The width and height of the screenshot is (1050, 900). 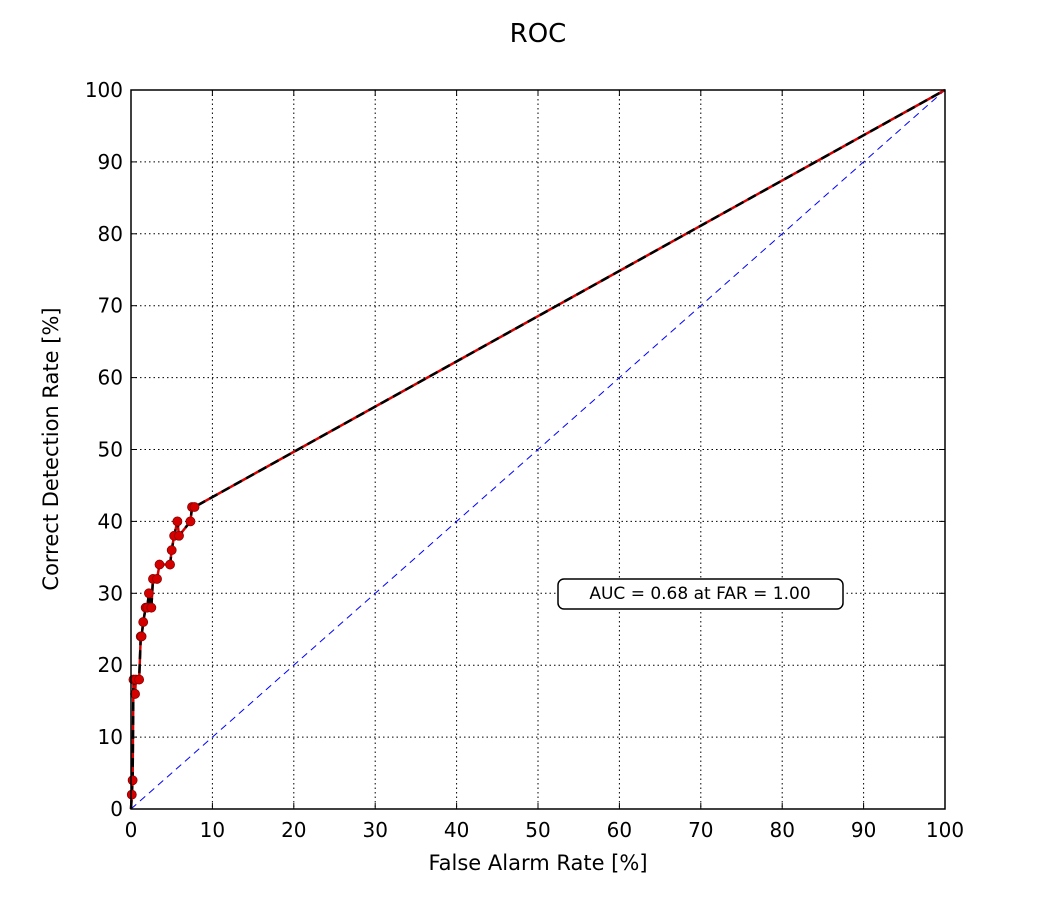 I want to click on x-tick-label: 80, so click(x=781, y=830).